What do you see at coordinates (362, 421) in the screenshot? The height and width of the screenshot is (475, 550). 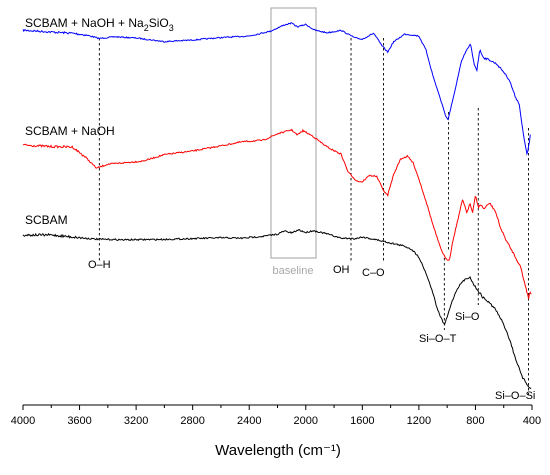 I see `x-tick-label-6: 1600` at bounding box center [362, 421].